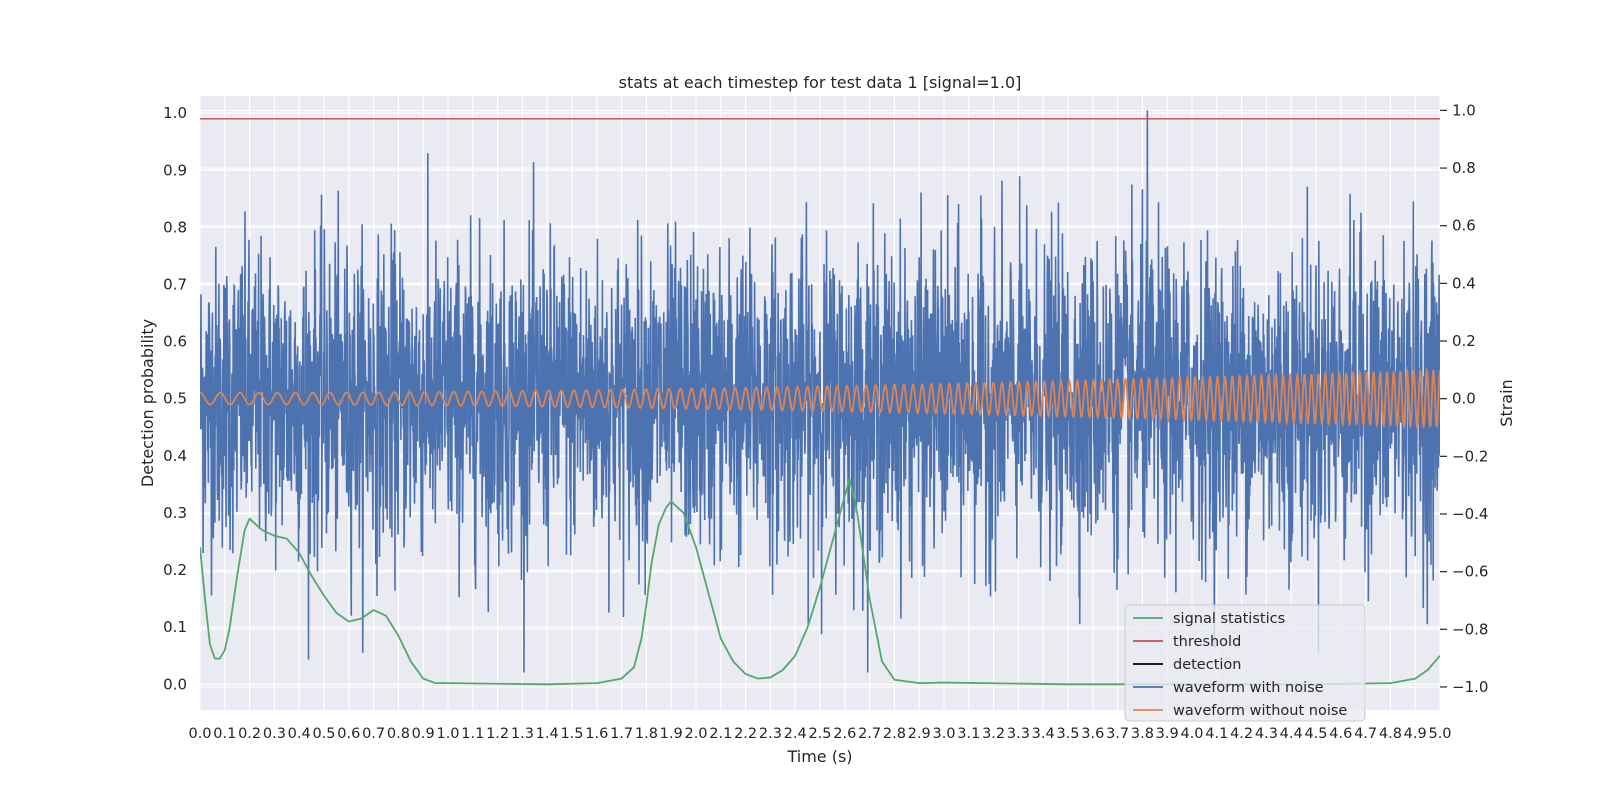 The image size is (1600, 800). Describe the element at coordinates (720, 734) in the screenshot. I see `x-tick-label: 2.1` at that location.